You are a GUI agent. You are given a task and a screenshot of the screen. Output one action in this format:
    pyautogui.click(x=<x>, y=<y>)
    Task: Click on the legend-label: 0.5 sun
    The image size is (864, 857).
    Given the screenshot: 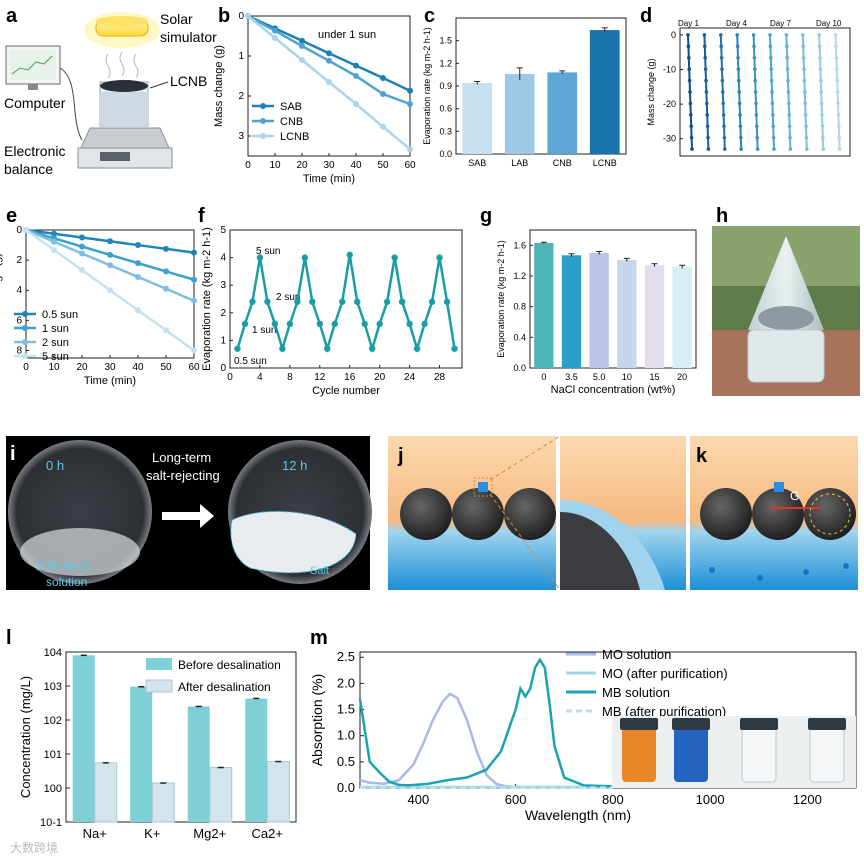 What is the action you would take?
    pyautogui.click(x=60, y=315)
    